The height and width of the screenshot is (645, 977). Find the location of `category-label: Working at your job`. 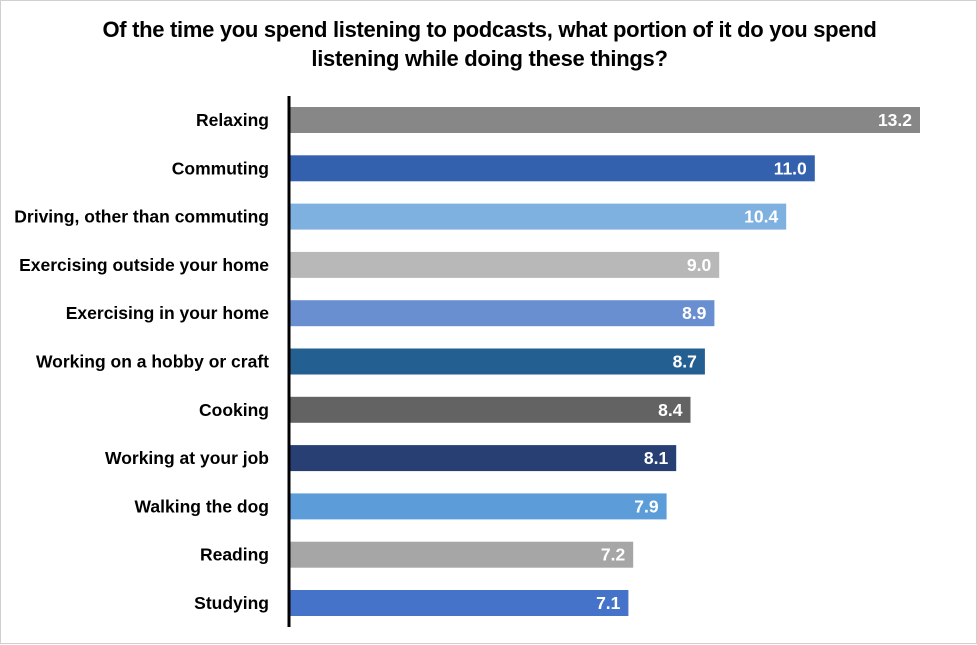

category-label: Working at your job is located at coordinates (187, 458).